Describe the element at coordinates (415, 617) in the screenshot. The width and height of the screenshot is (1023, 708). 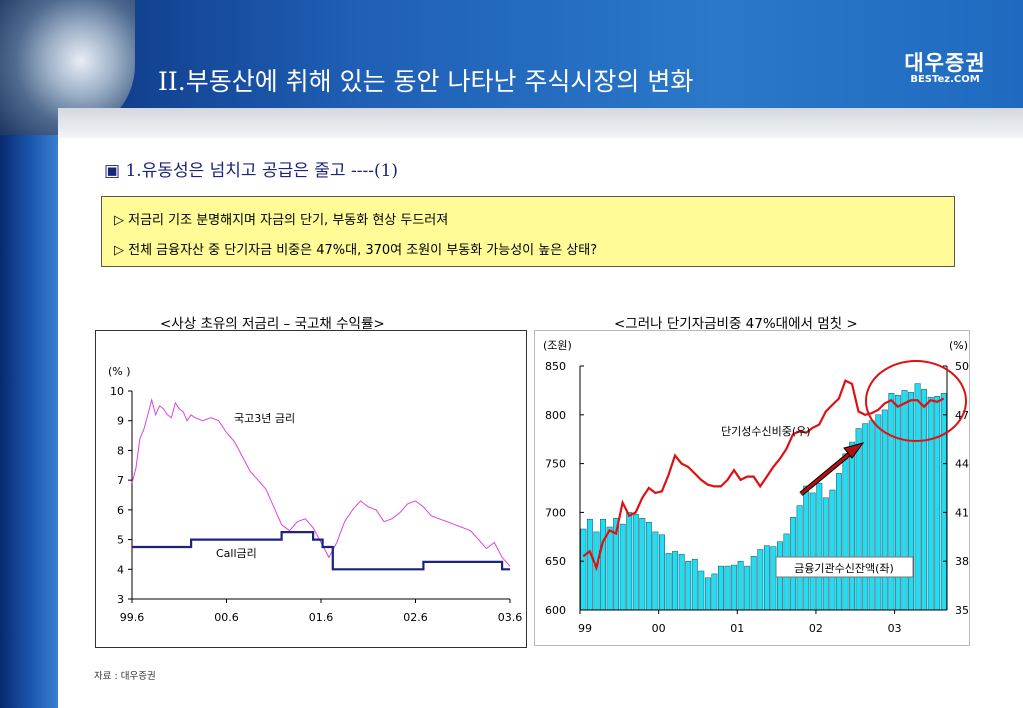
I see `chart1-x-tick-label: 02.6` at that location.